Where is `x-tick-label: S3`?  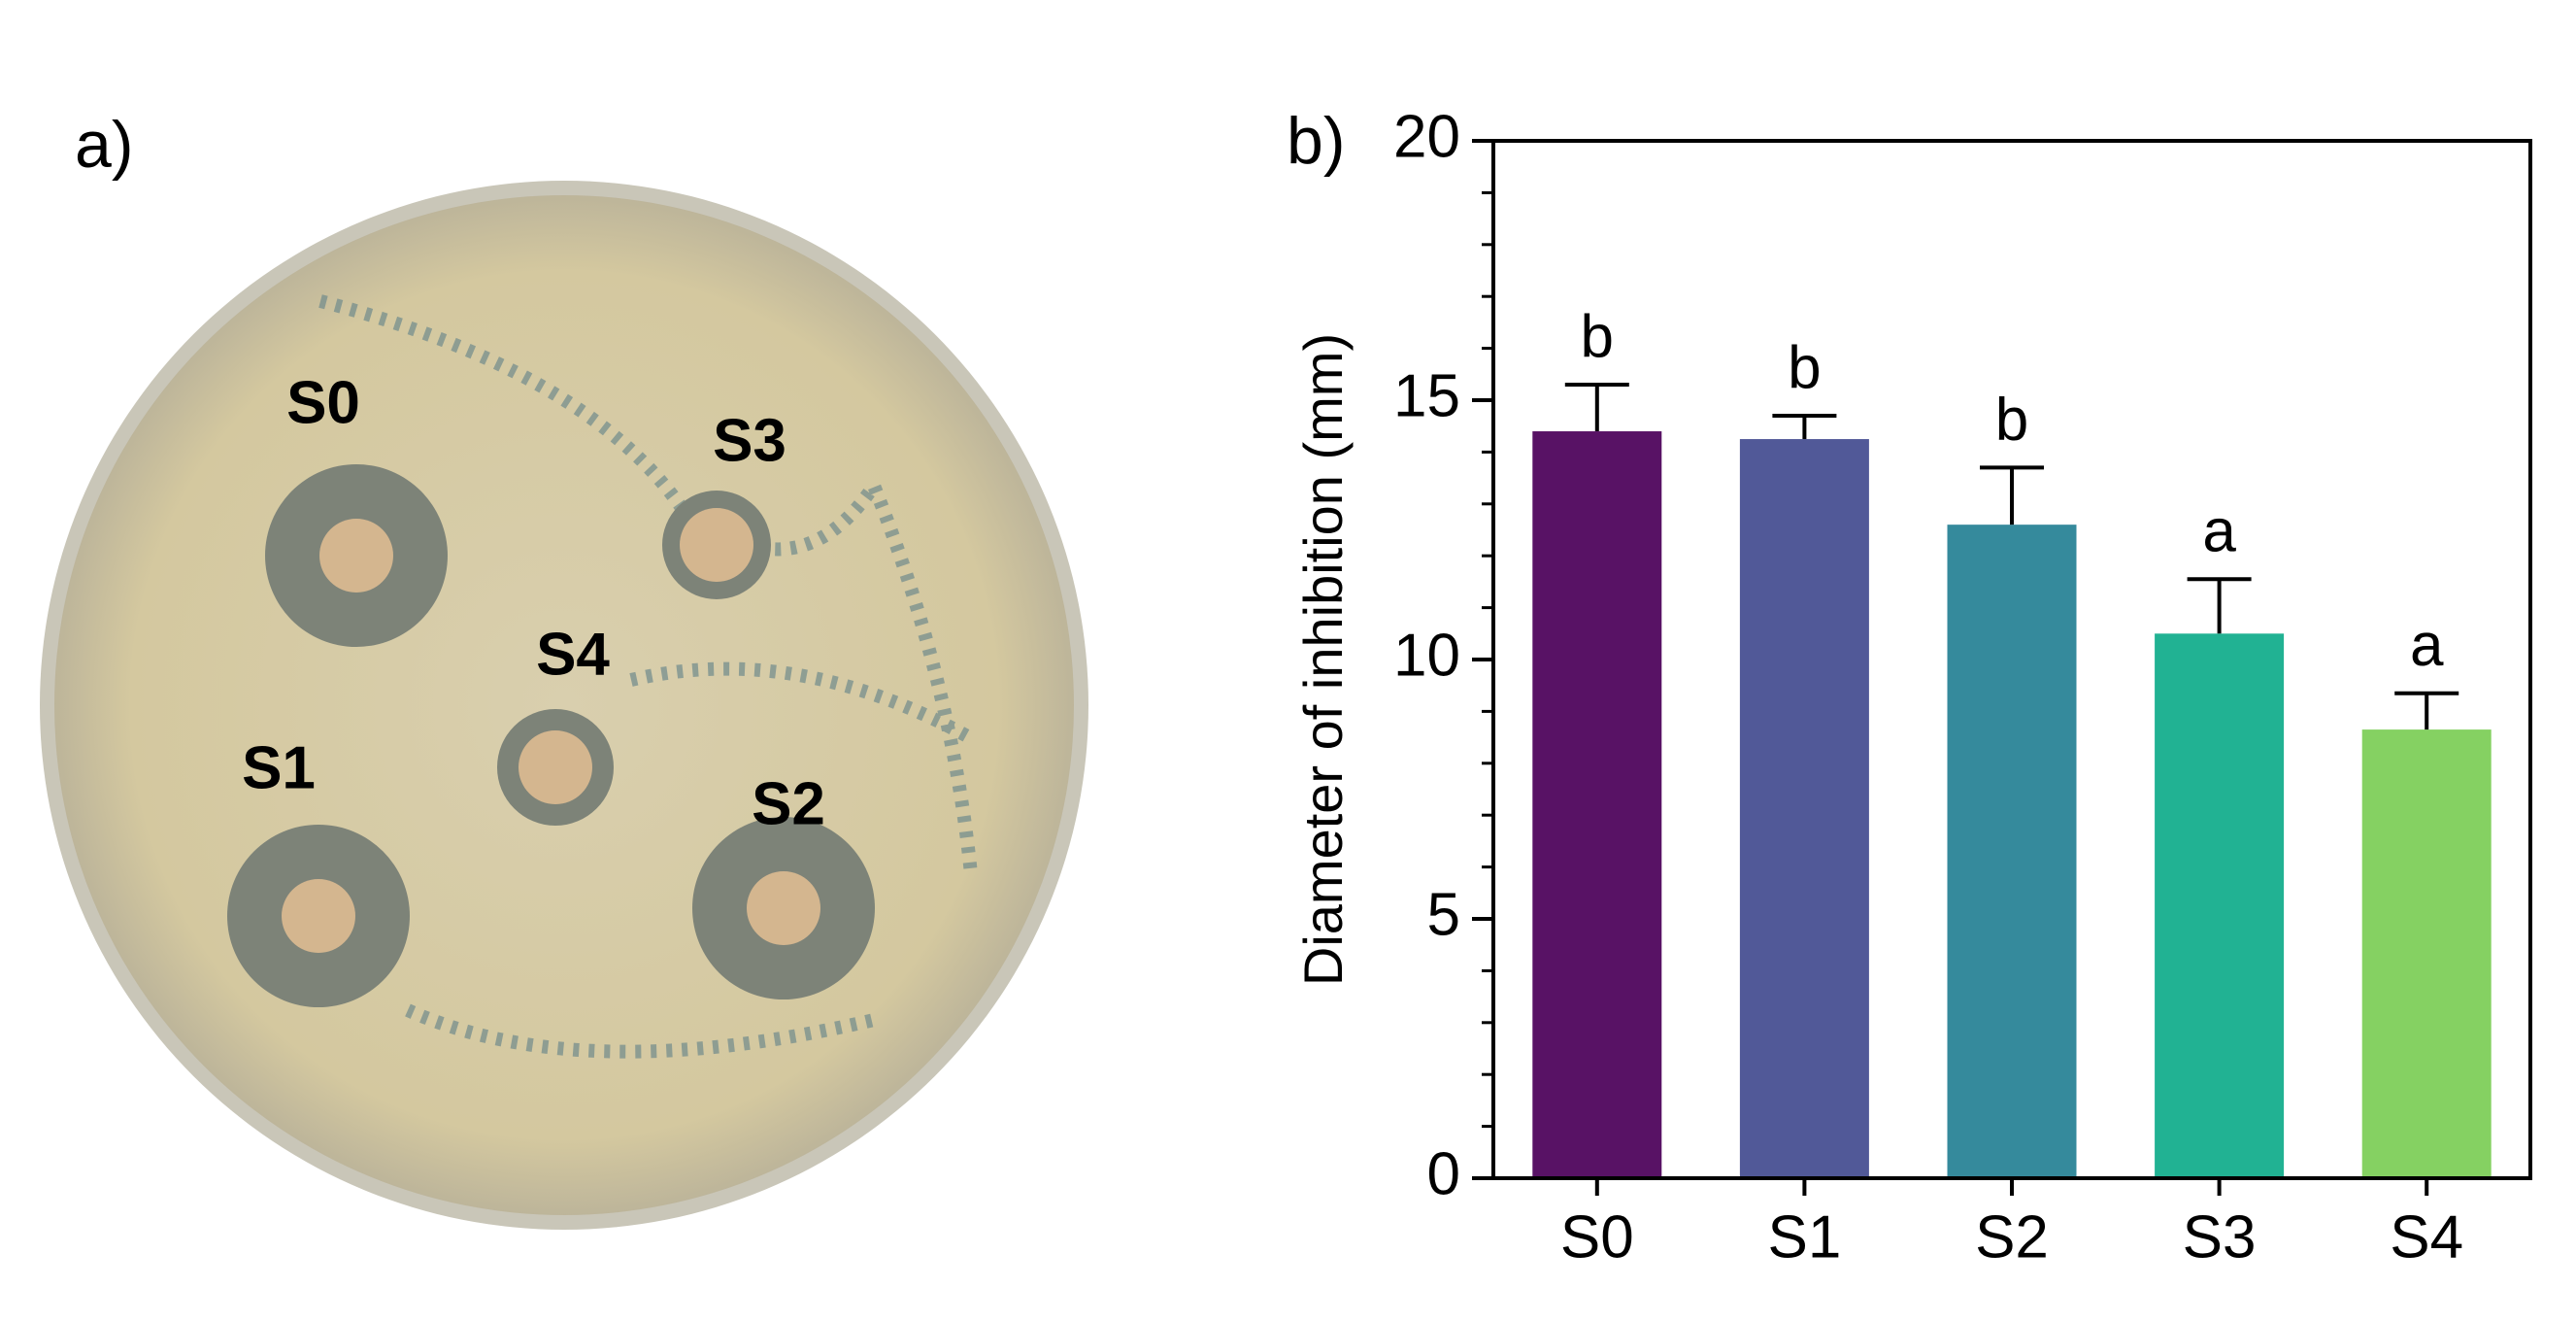
x-tick-label: S3 is located at coordinates (2220, 1236).